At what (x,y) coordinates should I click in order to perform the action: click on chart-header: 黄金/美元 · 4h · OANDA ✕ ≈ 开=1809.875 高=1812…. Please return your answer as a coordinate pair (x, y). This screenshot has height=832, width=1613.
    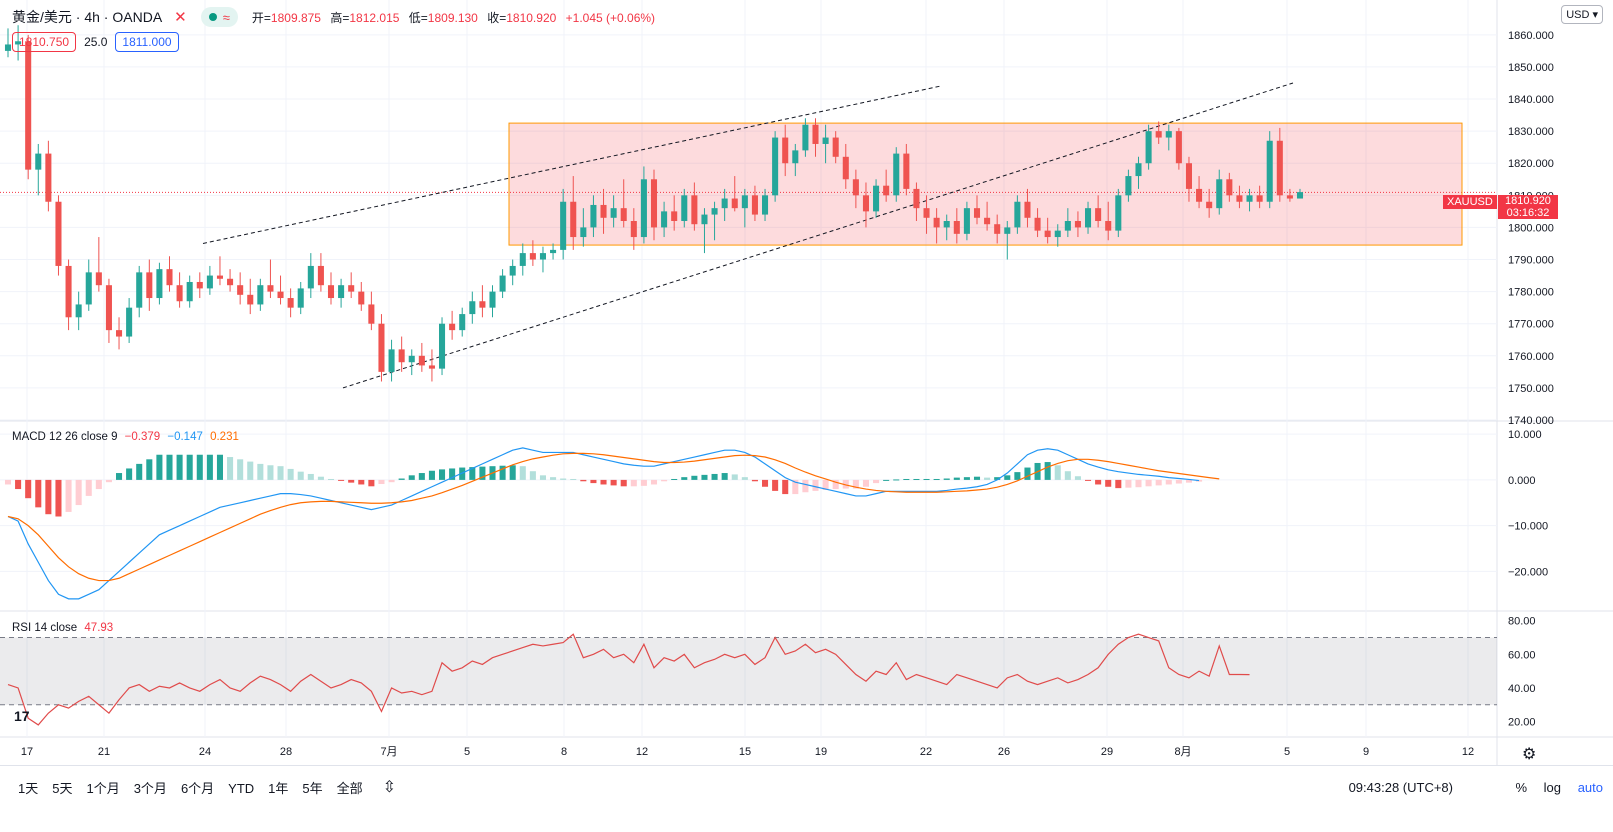
    Looking at the image, I should click on (333, 17).